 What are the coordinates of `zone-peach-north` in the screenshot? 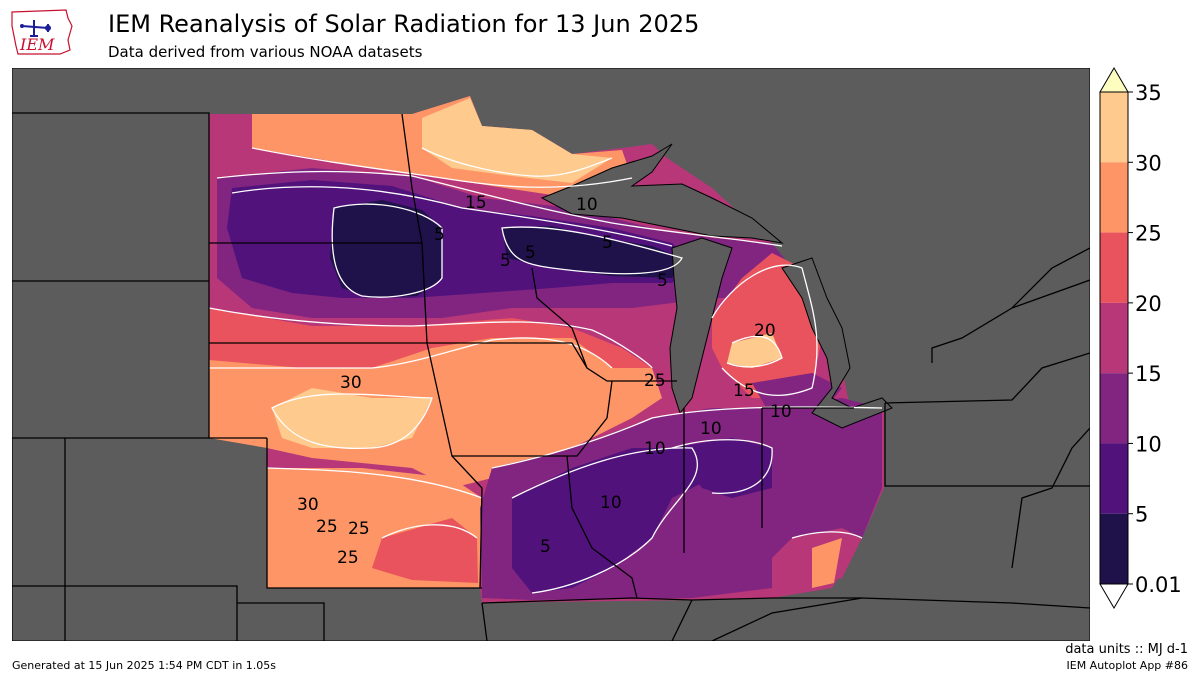 It's located at (517, 140).